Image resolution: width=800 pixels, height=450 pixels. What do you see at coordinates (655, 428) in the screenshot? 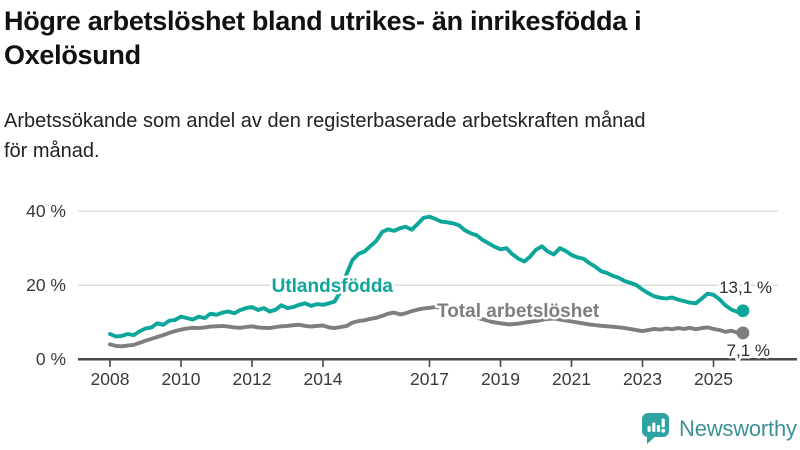
I see `newsworthy-icon` at bounding box center [655, 428].